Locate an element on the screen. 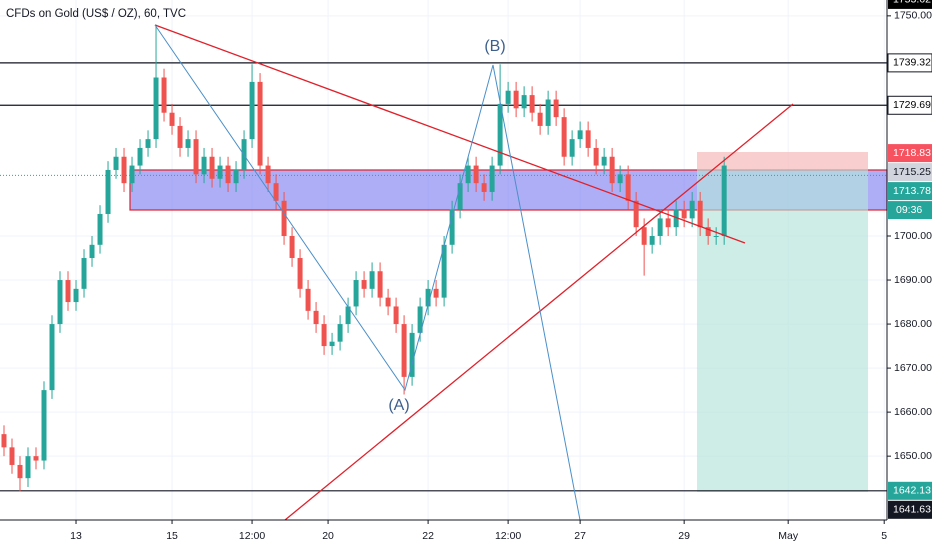 The image size is (932, 550). price-label: 1718.83 is located at coordinates (912, 153).